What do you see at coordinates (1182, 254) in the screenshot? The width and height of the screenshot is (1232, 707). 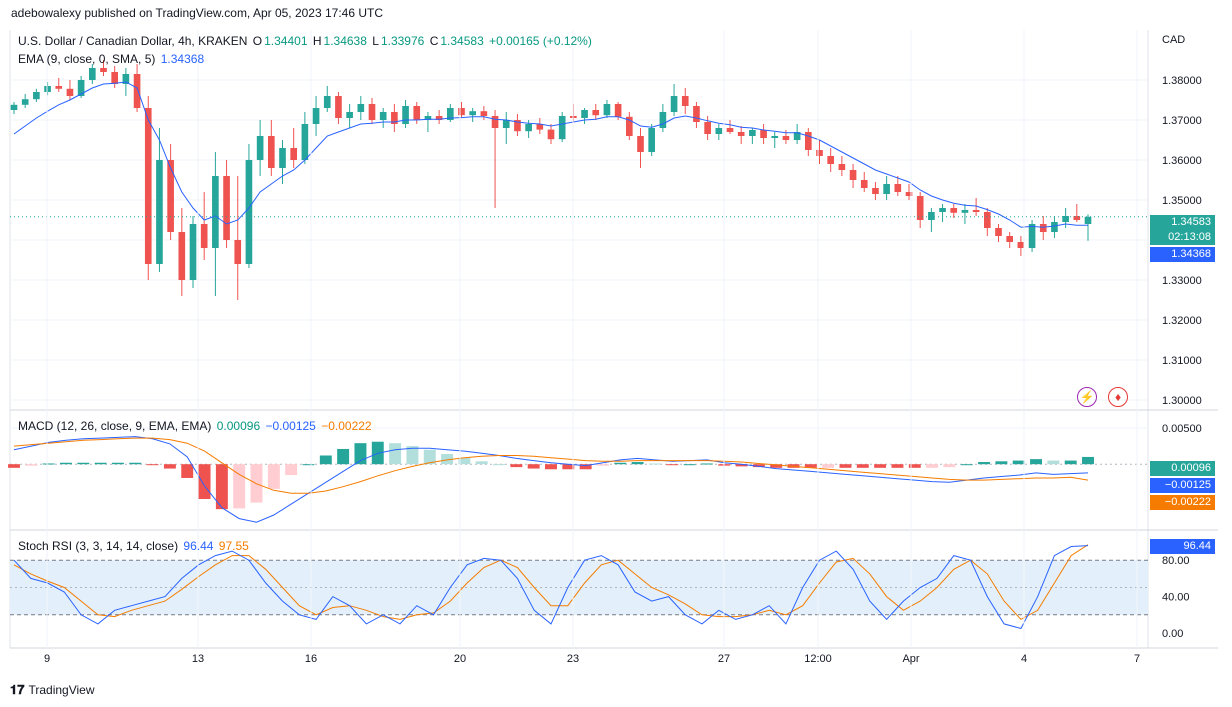 I see `ema-price-tag: 1.34368` at bounding box center [1182, 254].